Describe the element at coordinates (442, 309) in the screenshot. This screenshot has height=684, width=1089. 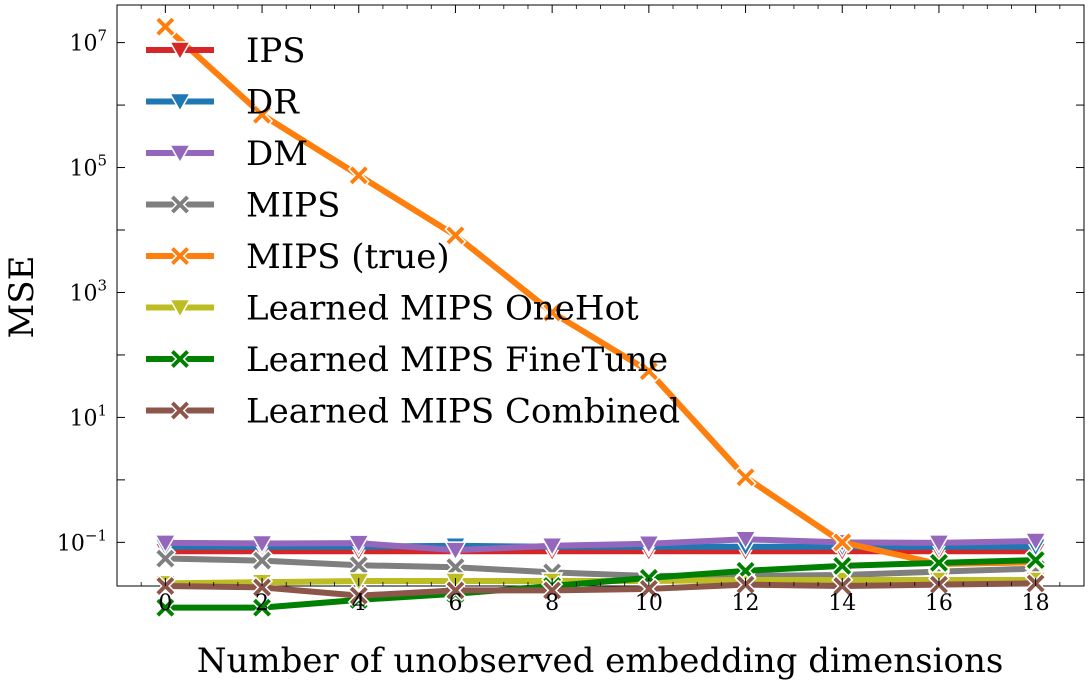
I see `legend-label: Learned MIPS OneHot` at that location.